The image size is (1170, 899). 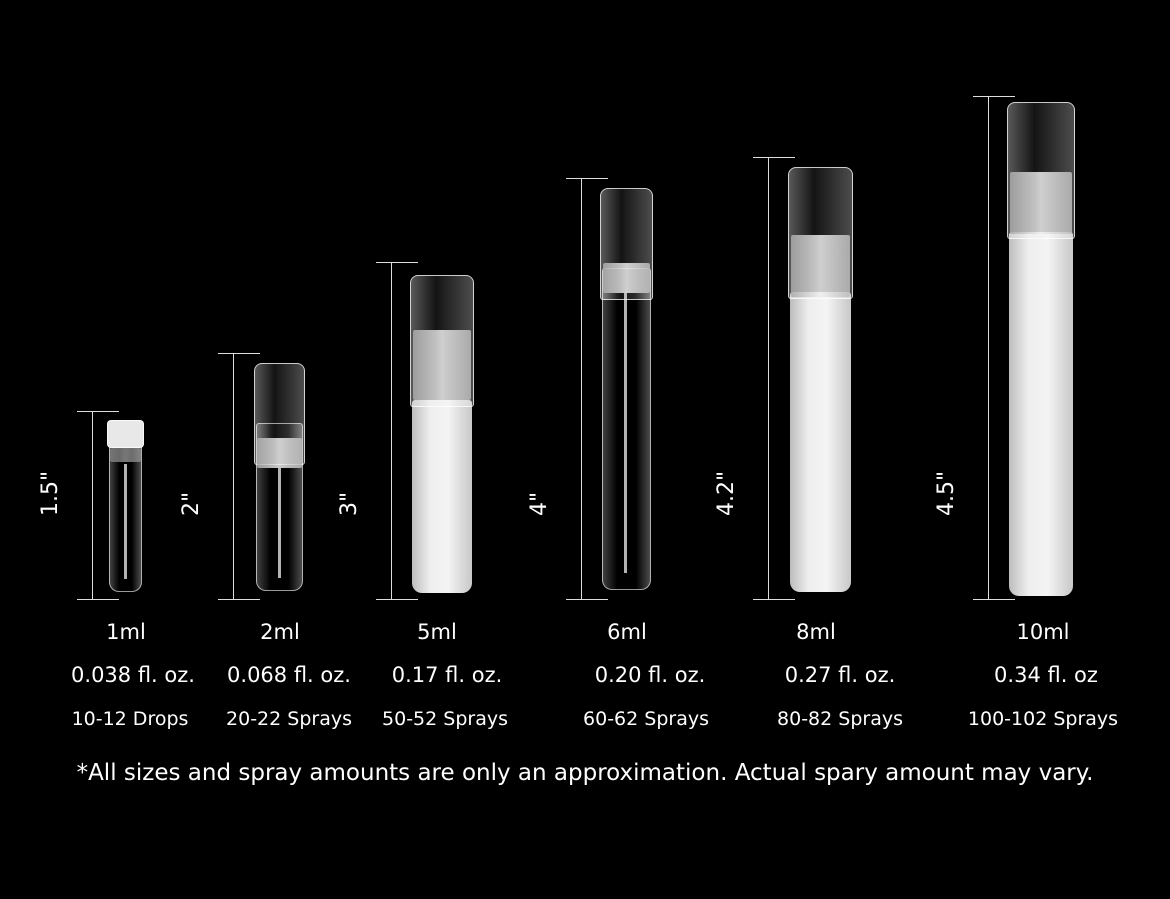 I want to click on amount-label: 80-82 Sprays, so click(x=840, y=719).